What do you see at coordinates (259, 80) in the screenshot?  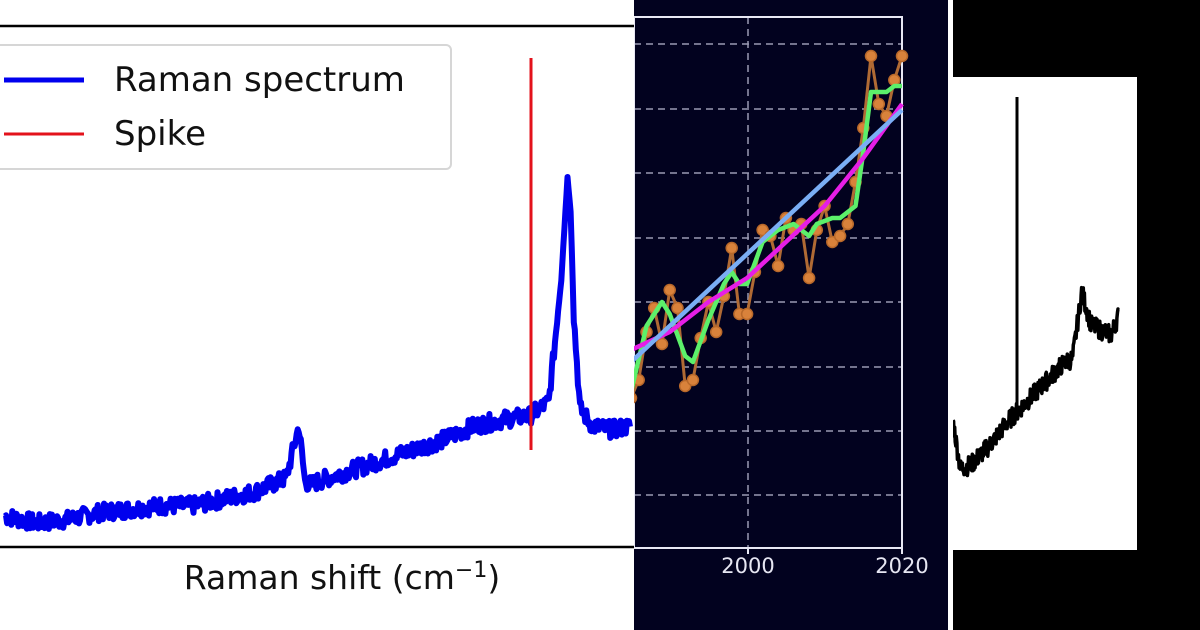 I see `legend-label-raman: Raman spectrum` at bounding box center [259, 80].